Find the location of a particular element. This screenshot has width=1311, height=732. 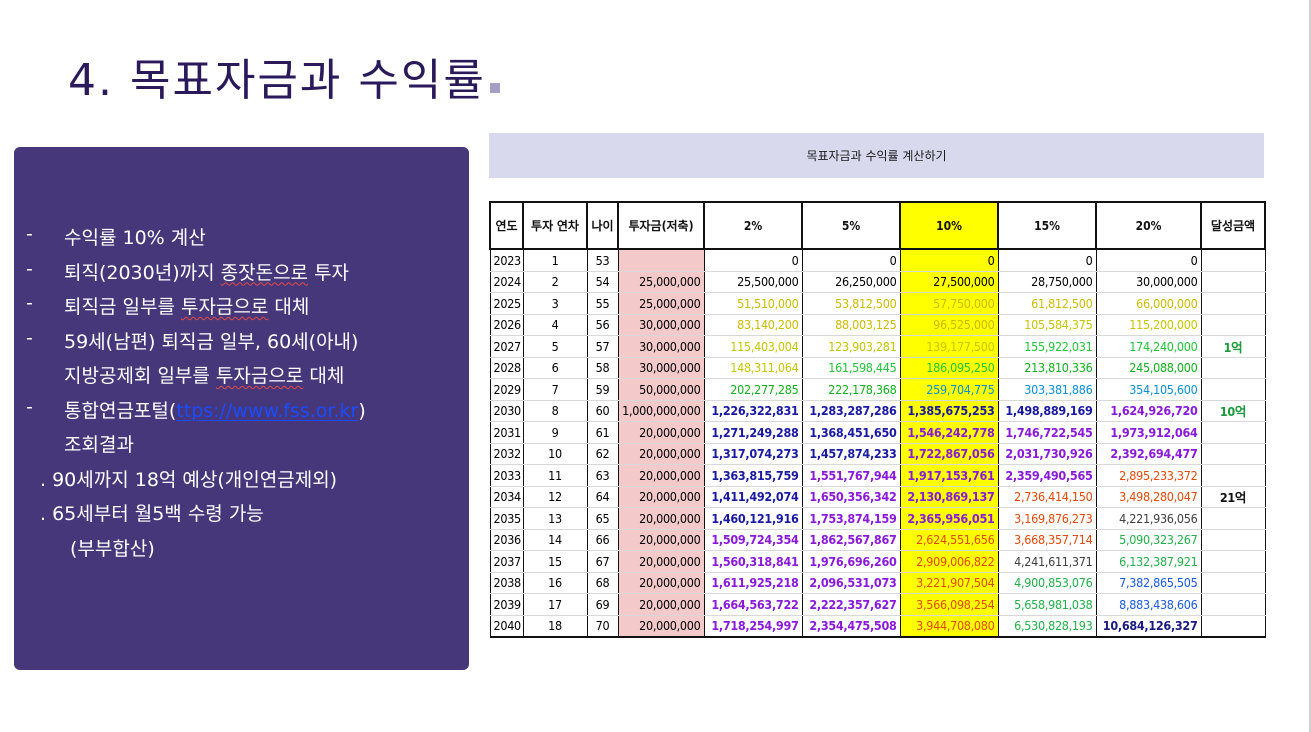

slide-edge-line is located at coordinates (1310, 366).